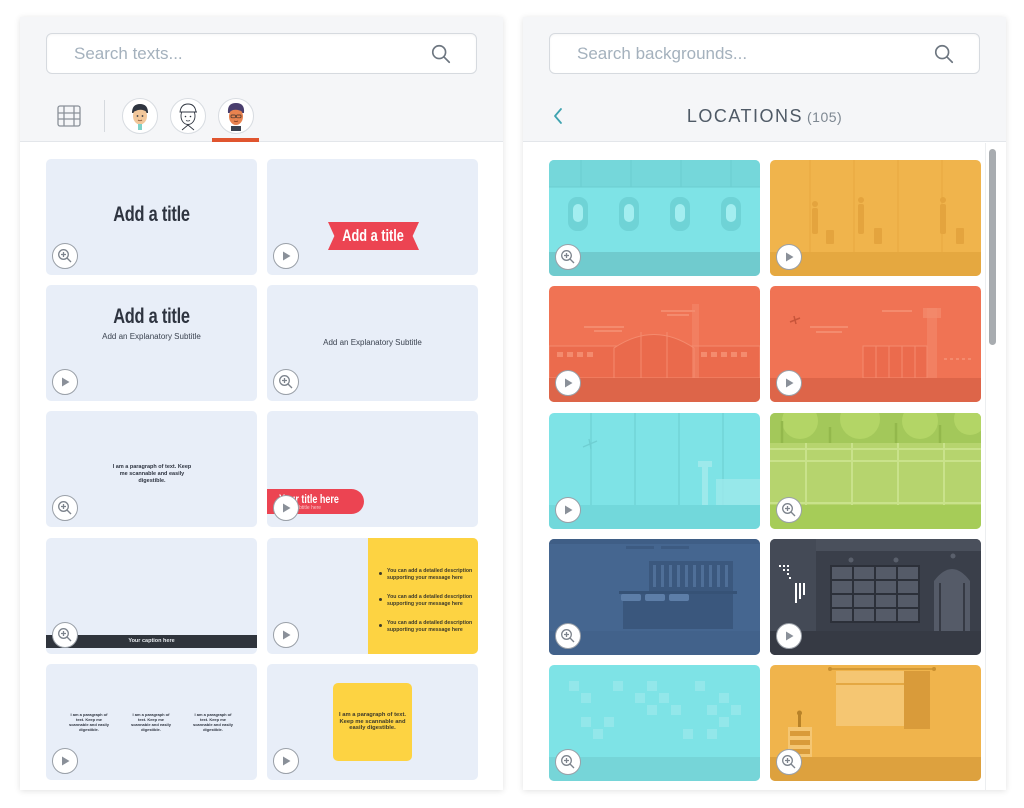  I want to click on category-name: LOCATIONS, so click(744, 116).